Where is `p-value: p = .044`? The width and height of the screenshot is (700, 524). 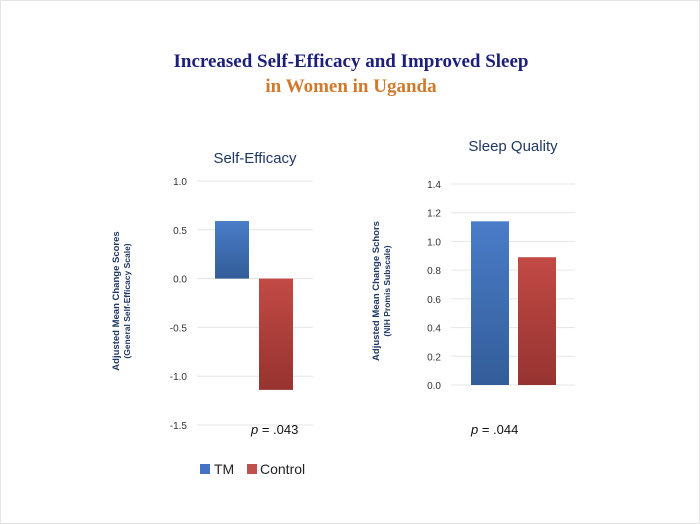
p-value: p = .044 is located at coordinates (494, 429).